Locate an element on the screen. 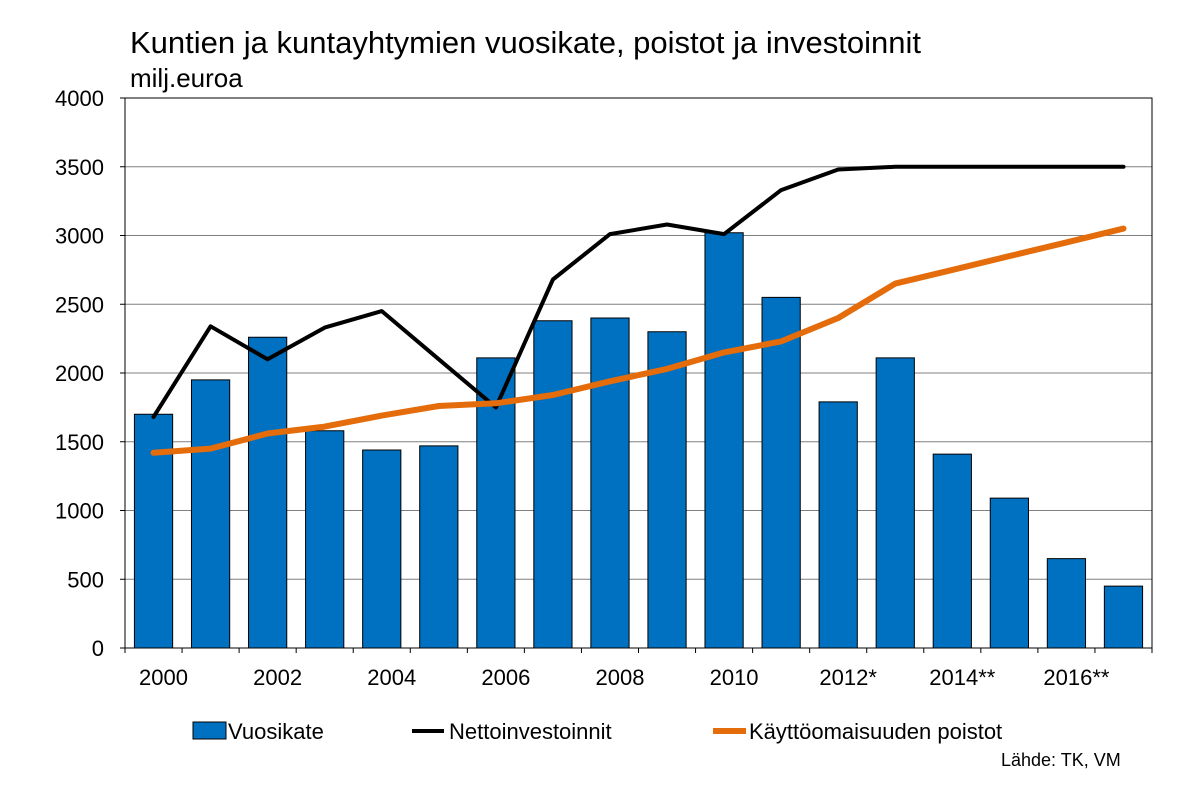 The image size is (1201, 791). x-tick-label: 2014** is located at coordinates (962, 677).